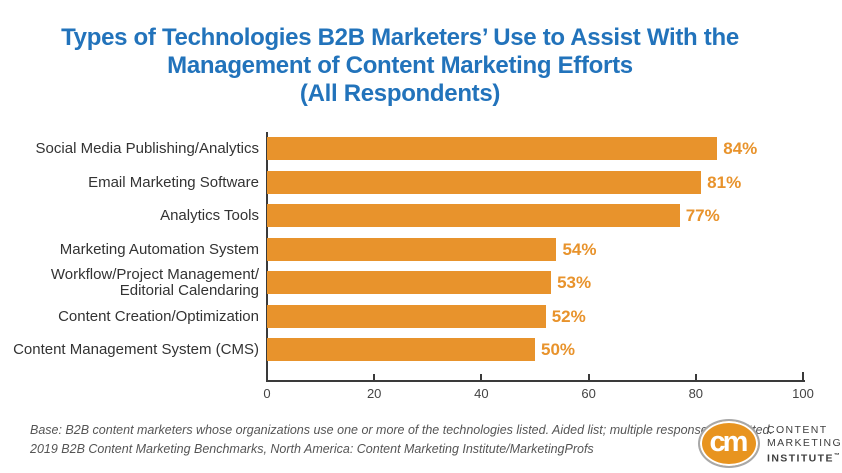  I want to click on trademark-symbol: ™, so click(836, 456).